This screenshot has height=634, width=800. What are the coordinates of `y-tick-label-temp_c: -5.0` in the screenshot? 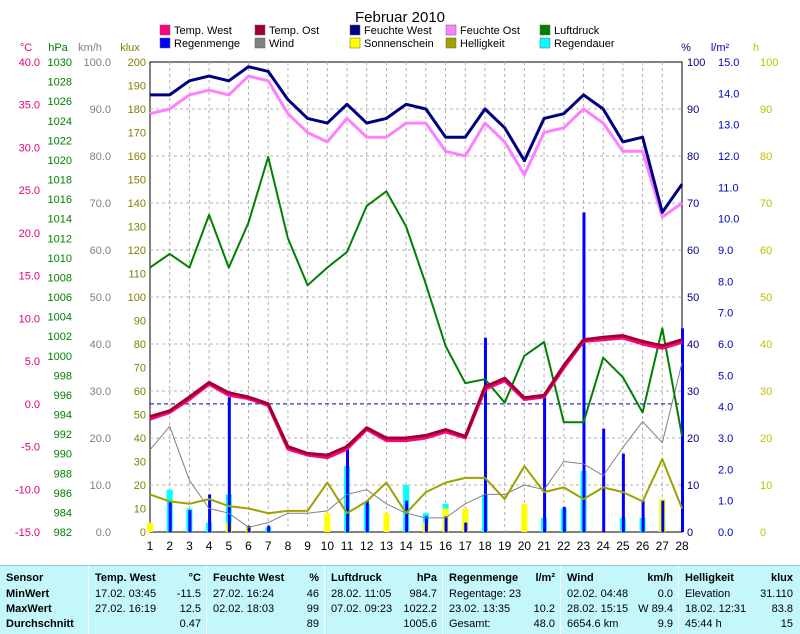 It's located at (30, 448).